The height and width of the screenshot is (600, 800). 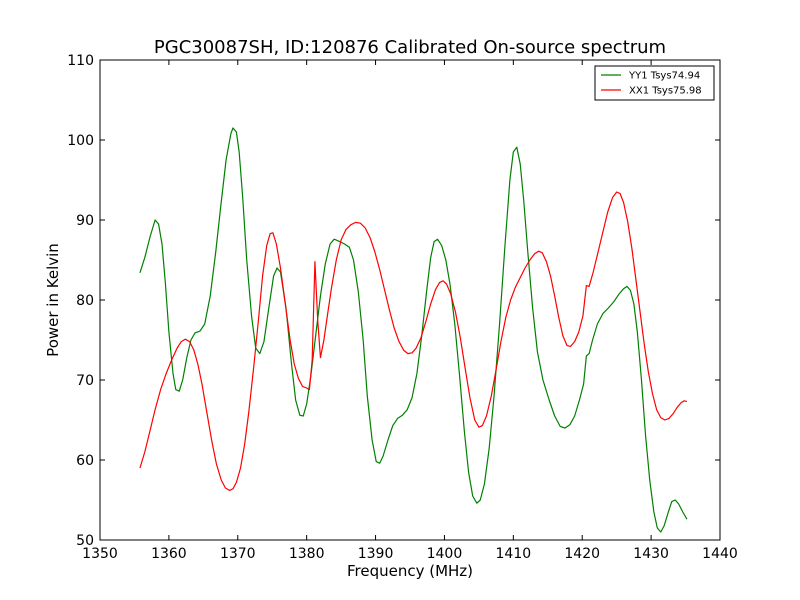 What do you see at coordinates (238, 554) in the screenshot?
I see `x-tick-label: 1370` at bounding box center [238, 554].